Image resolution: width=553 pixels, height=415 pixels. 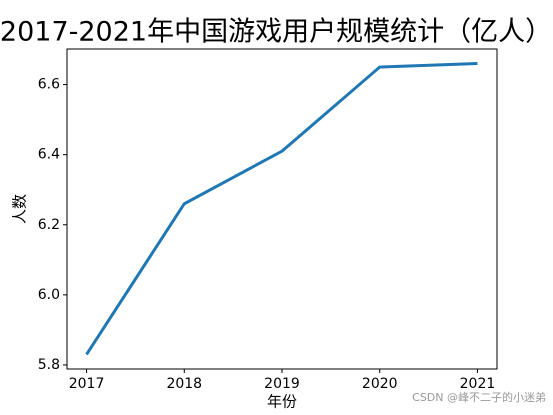 What do you see at coordinates (49, 365) in the screenshot?
I see `y-tick-label: 5.8` at bounding box center [49, 365].